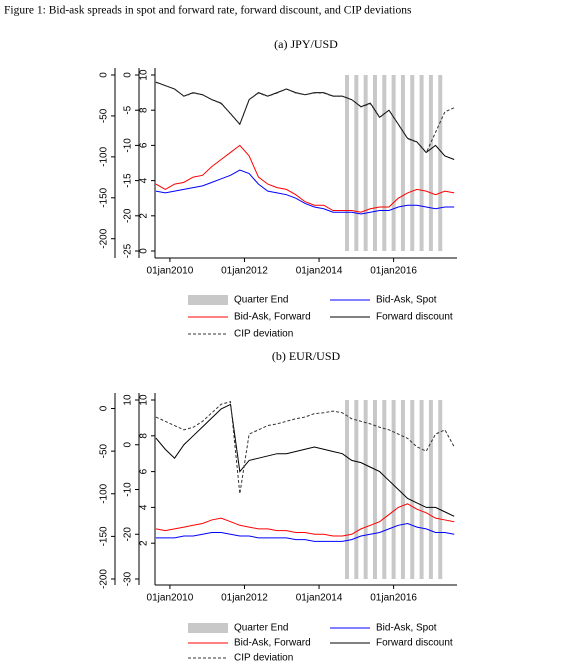  What do you see at coordinates (128, 109) in the screenshot?
I see `y-tick-label: -5` at bounding box center [128, 109].